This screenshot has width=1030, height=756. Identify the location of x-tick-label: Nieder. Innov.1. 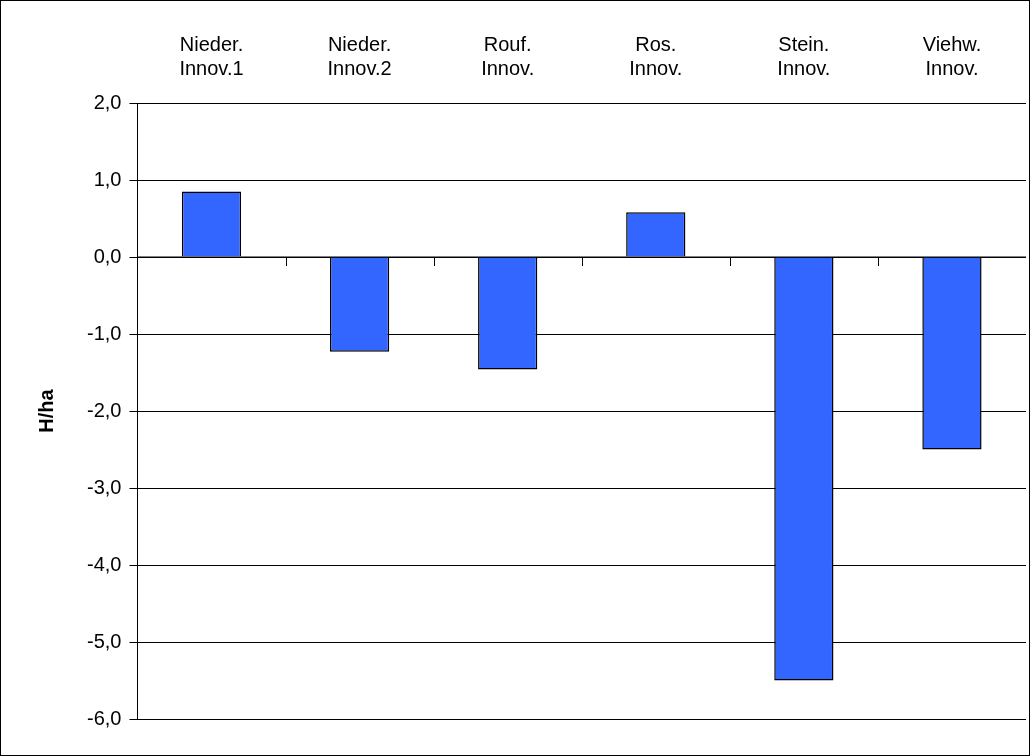
(211, 55).